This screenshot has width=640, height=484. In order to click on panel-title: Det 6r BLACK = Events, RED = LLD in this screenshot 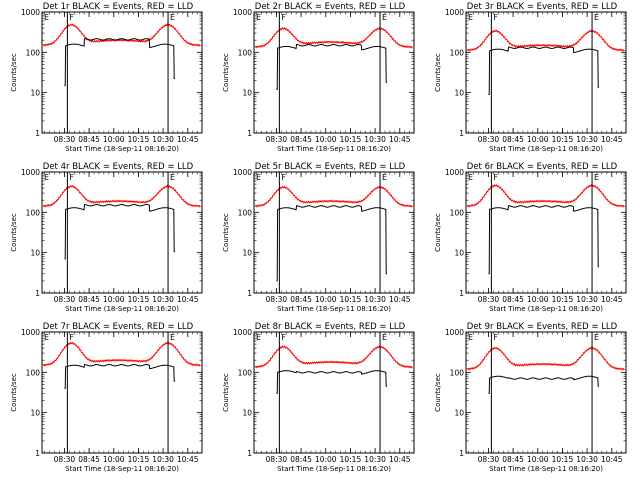, I will do `click(542, 167)`.